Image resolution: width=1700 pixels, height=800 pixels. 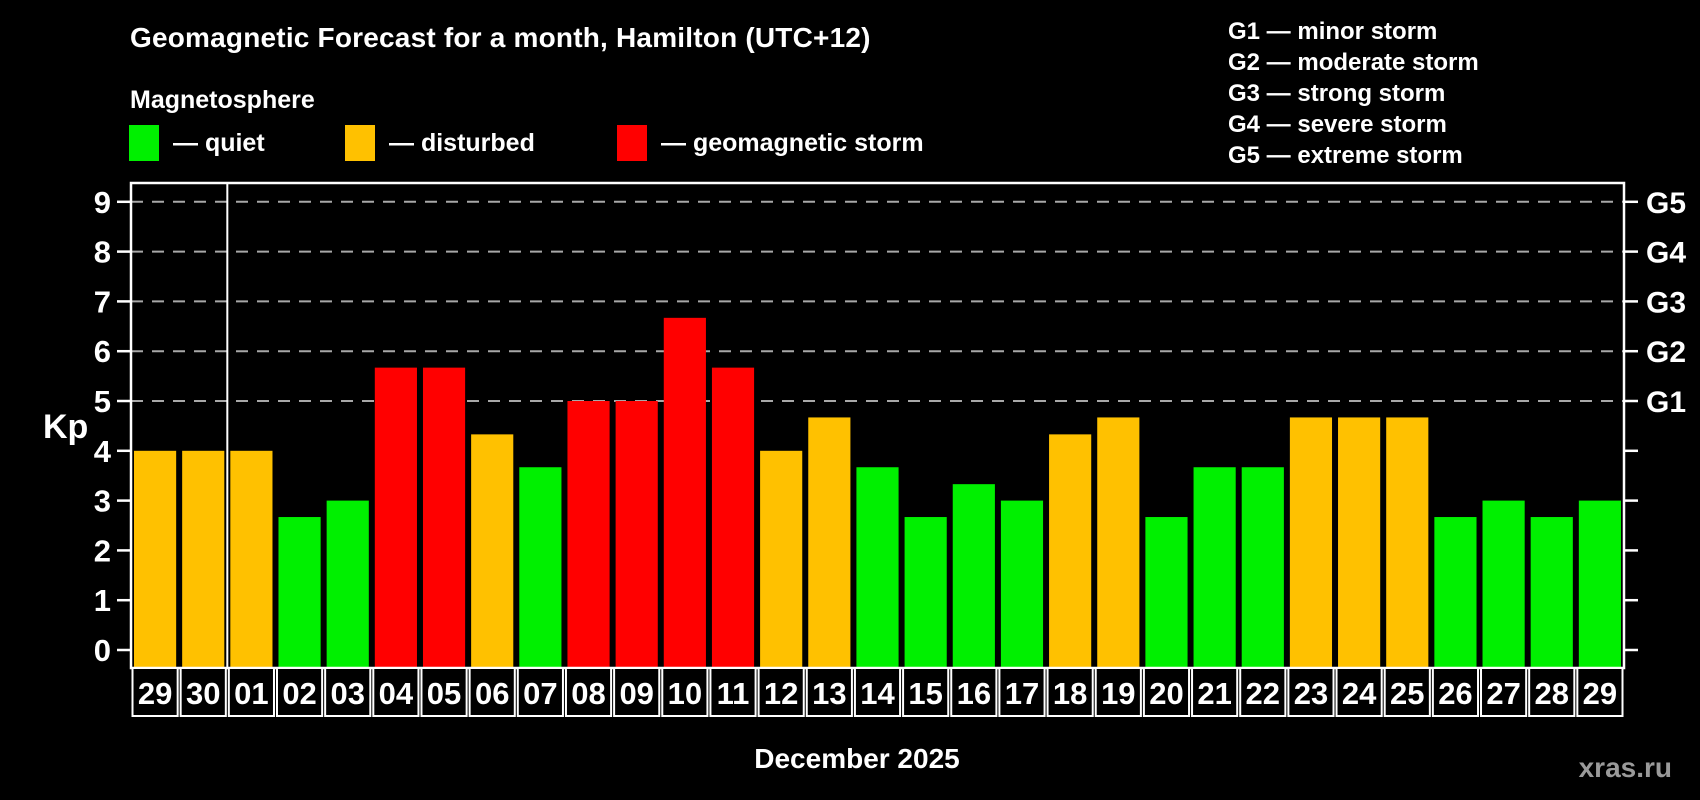 What do you see at coordinates (540, 693) in the screenshot?
I see `day-label-07: 07` at bounding box center [540, 693].